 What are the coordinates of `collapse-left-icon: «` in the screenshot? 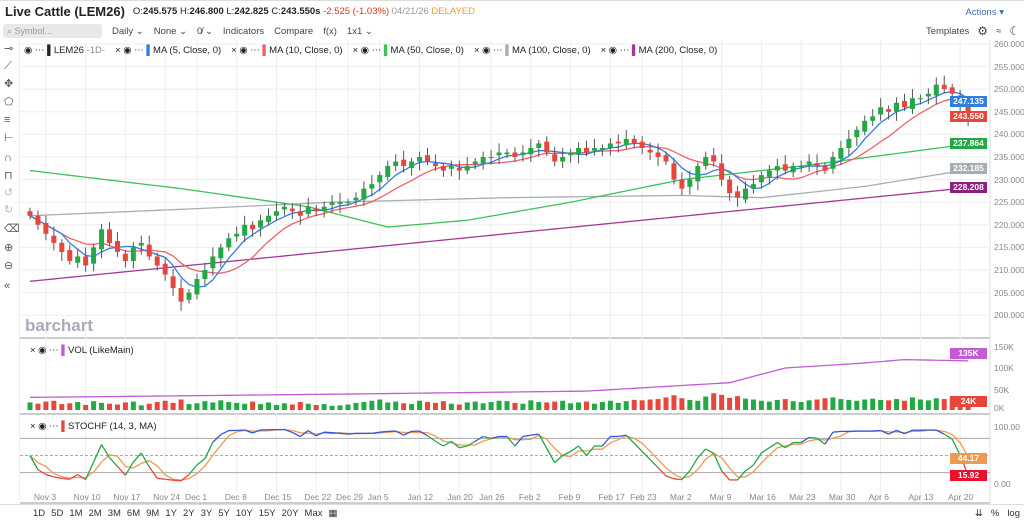 It's located at (7, 286).